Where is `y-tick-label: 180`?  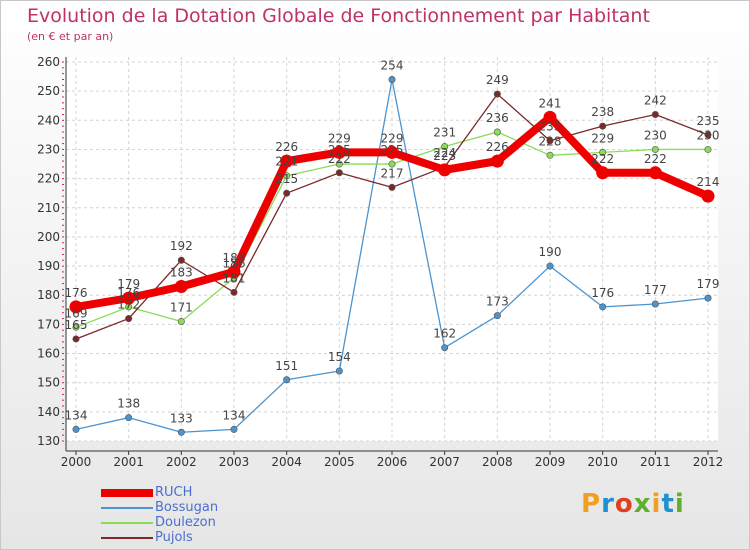 y-tick-label: 180 is located at coordinates (48, 295).